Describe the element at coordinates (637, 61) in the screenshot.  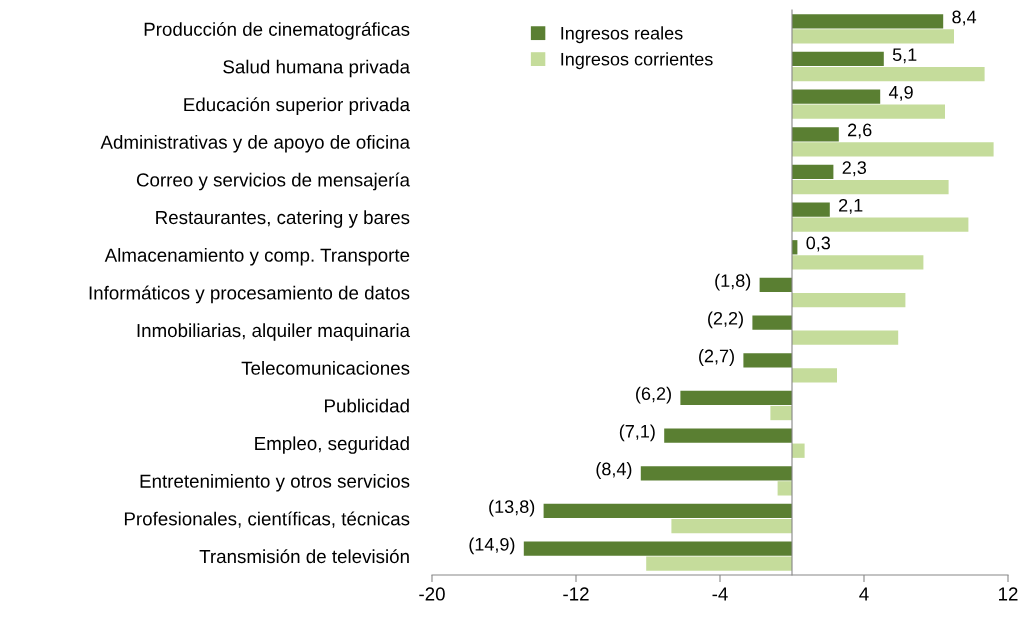
I see `legend-label: Ingresos corrientes` at that location.